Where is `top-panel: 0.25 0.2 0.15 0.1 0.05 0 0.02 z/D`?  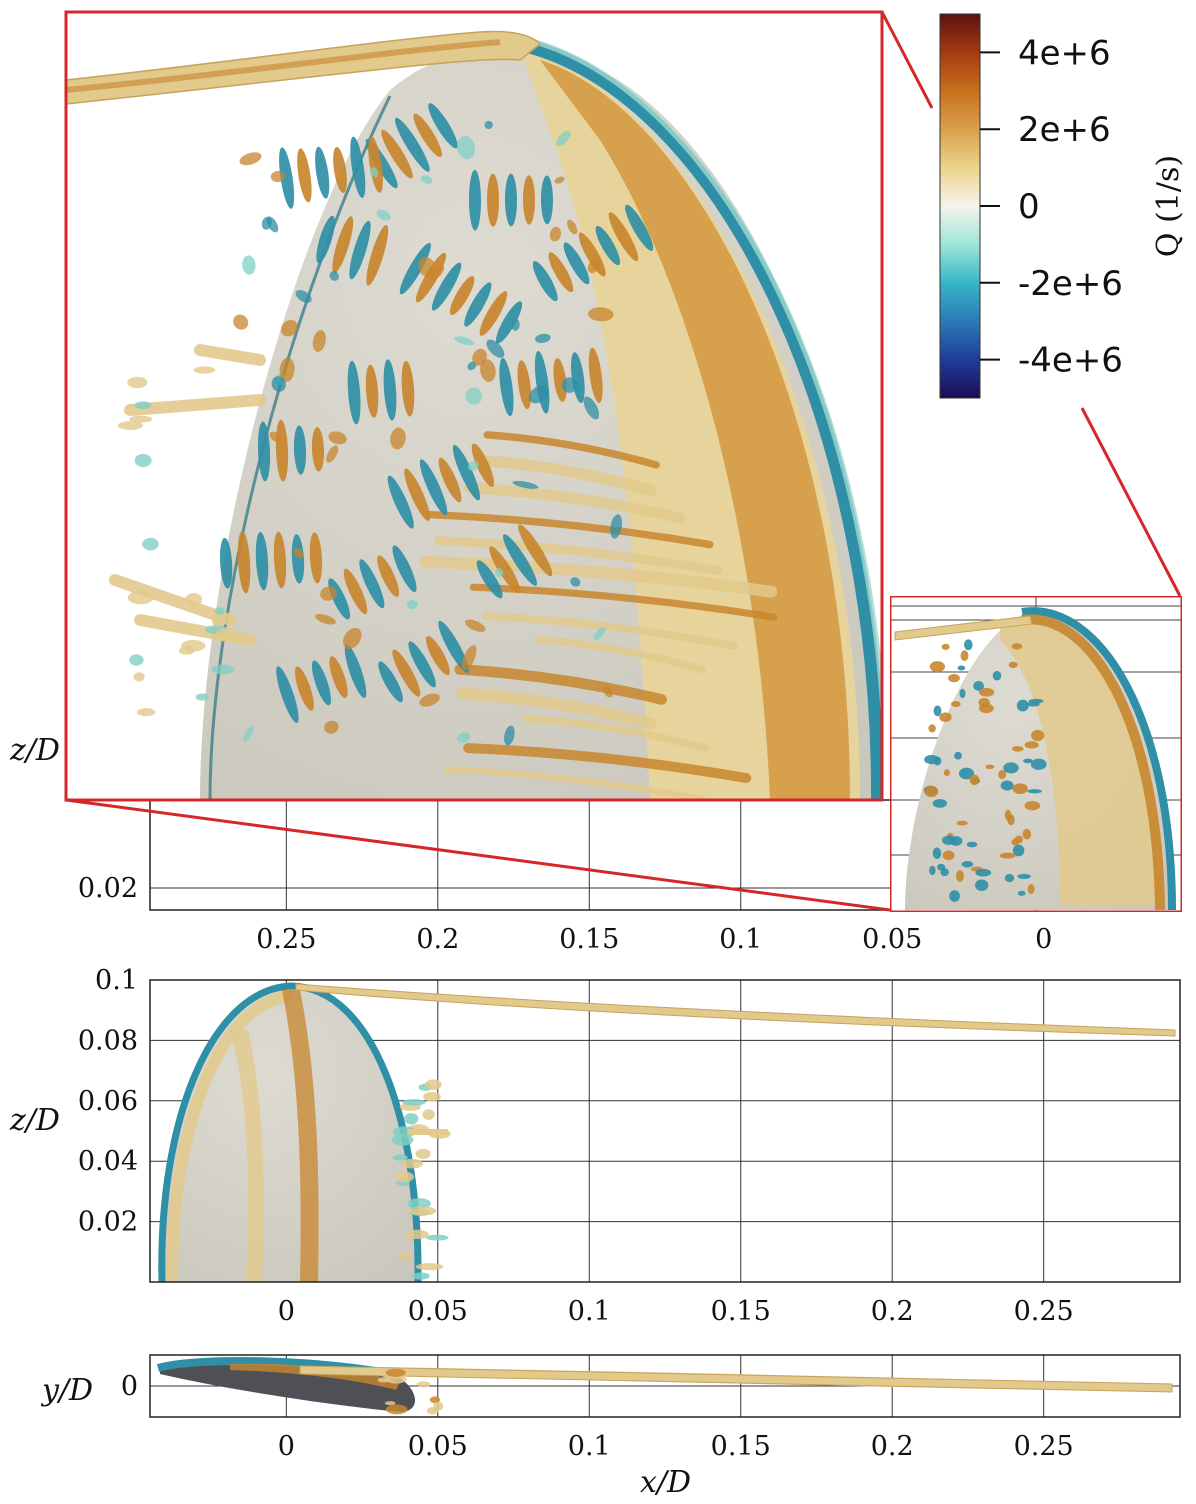 top-panel: 0.25 0.2 0.15 0.1 0.05 0 0.02 z/D is located at coordinates (595, 844).